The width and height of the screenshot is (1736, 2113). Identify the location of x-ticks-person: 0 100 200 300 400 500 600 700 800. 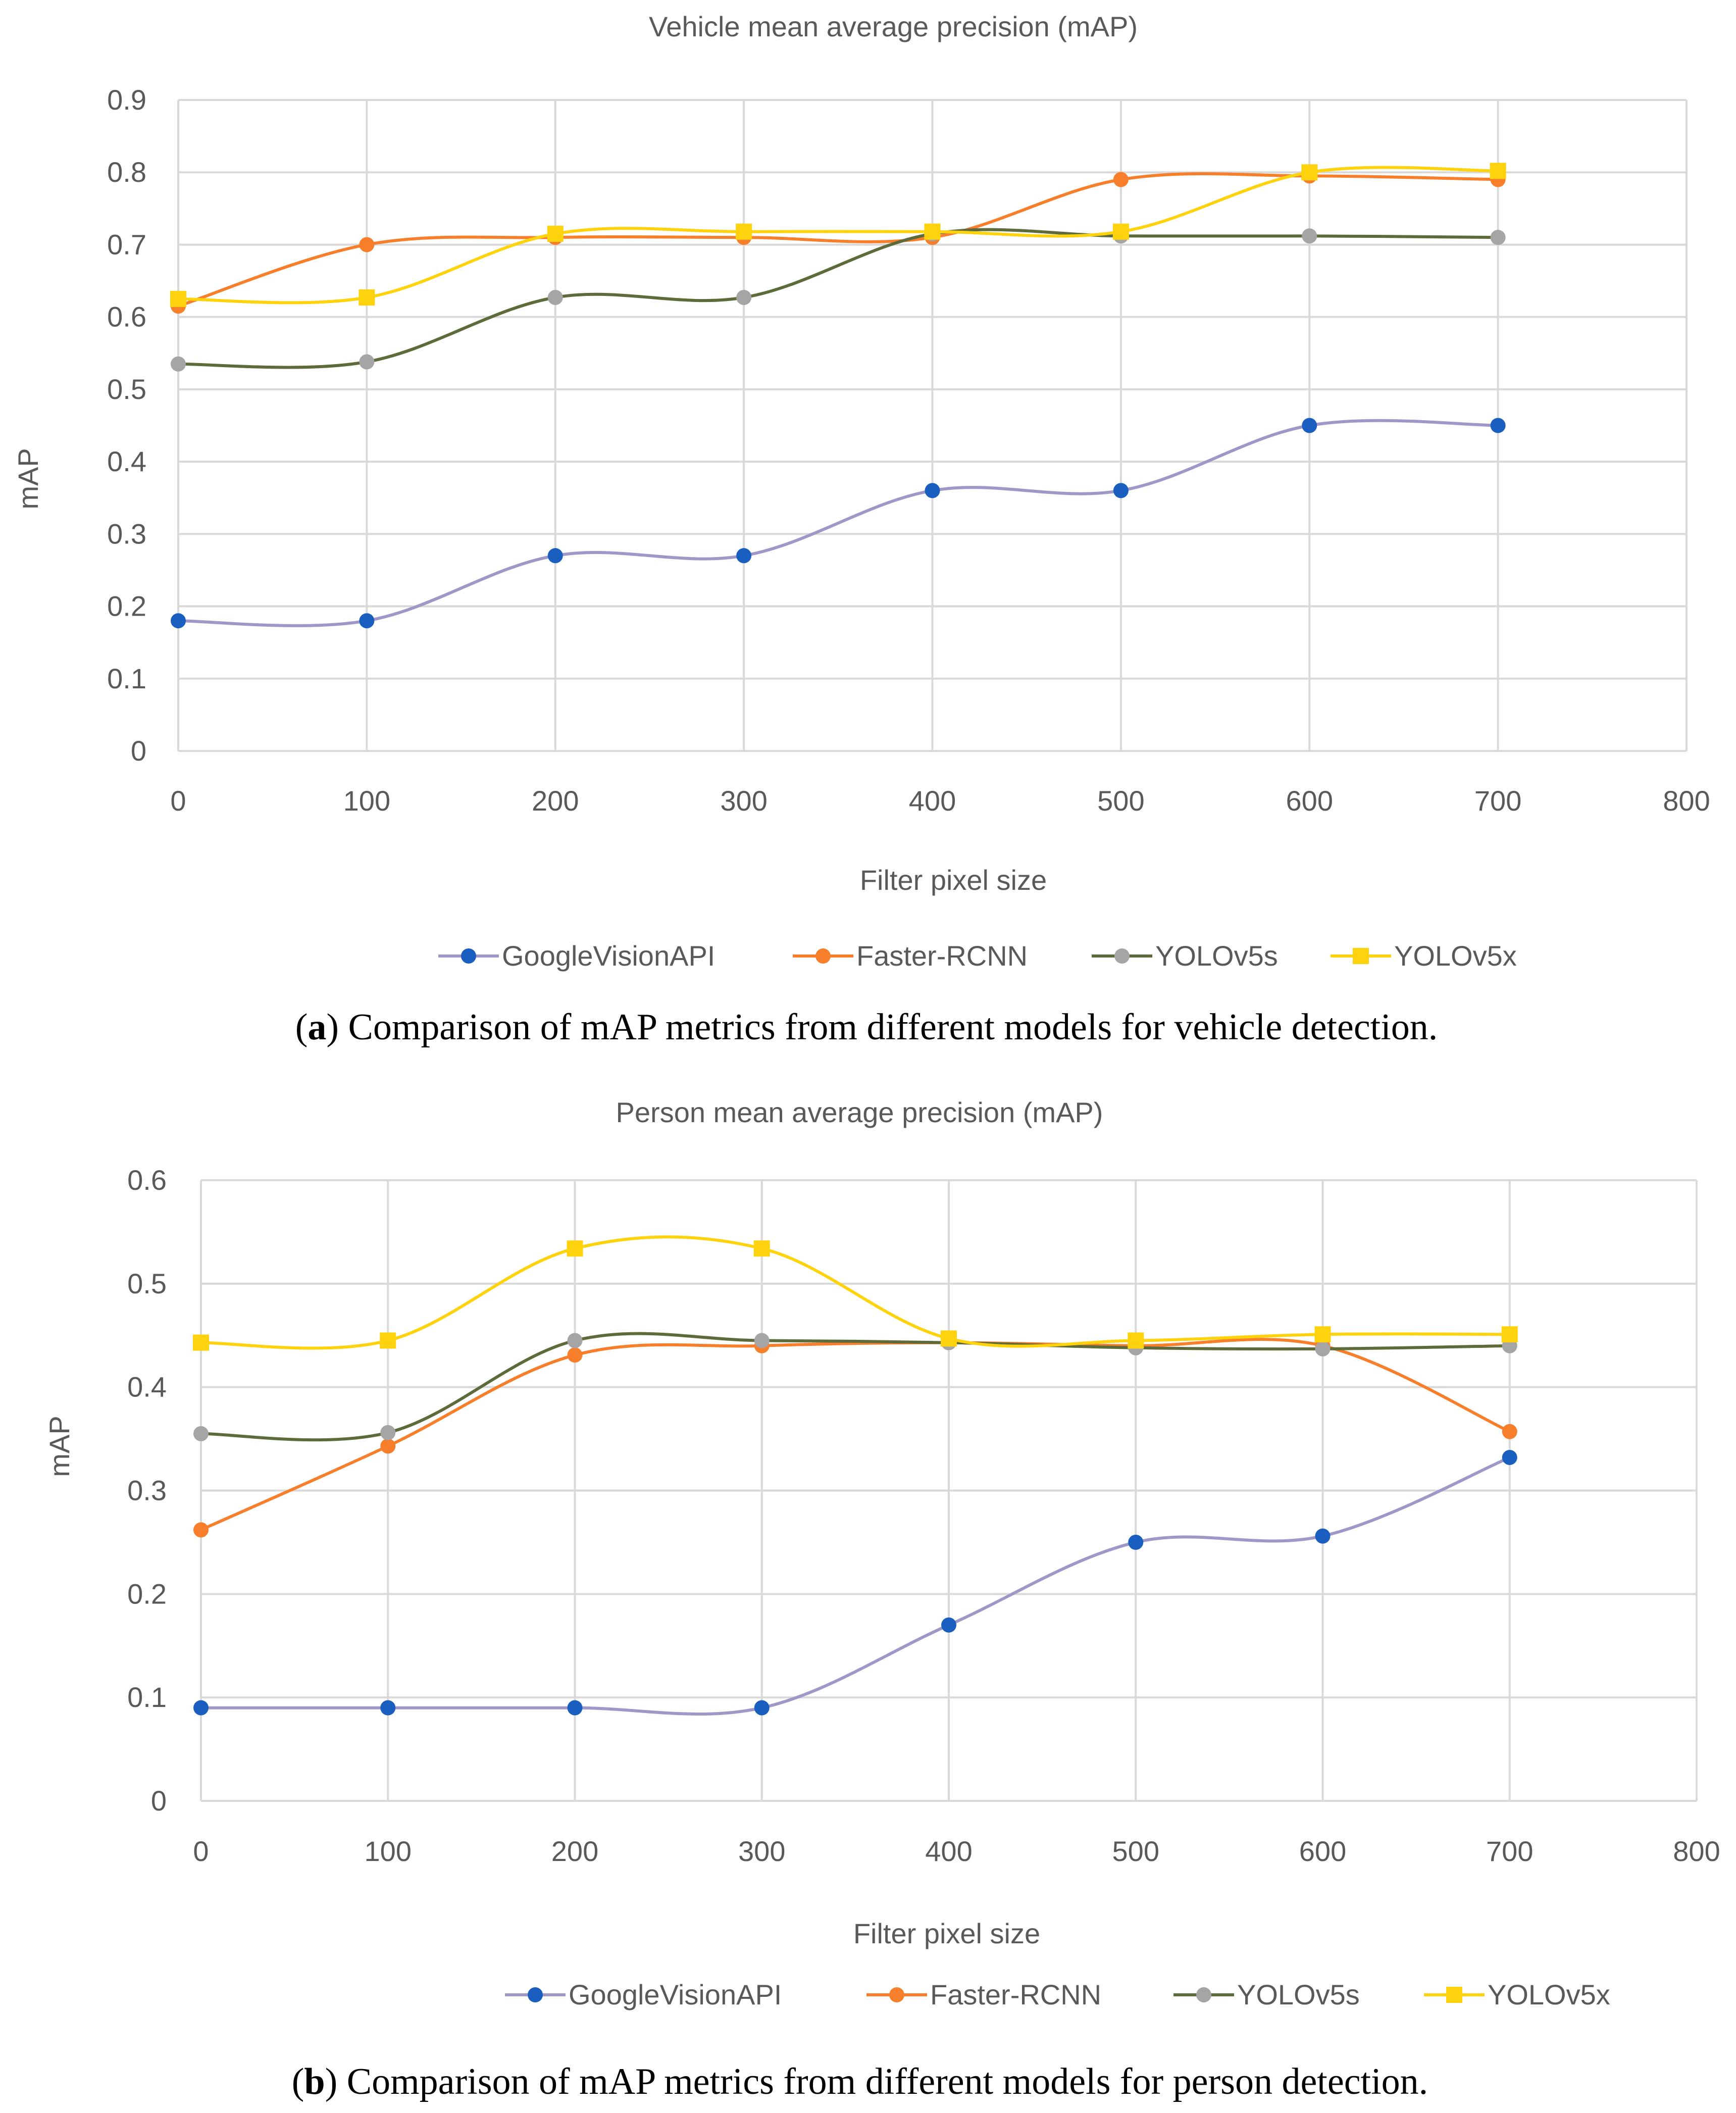
(956, 1851).